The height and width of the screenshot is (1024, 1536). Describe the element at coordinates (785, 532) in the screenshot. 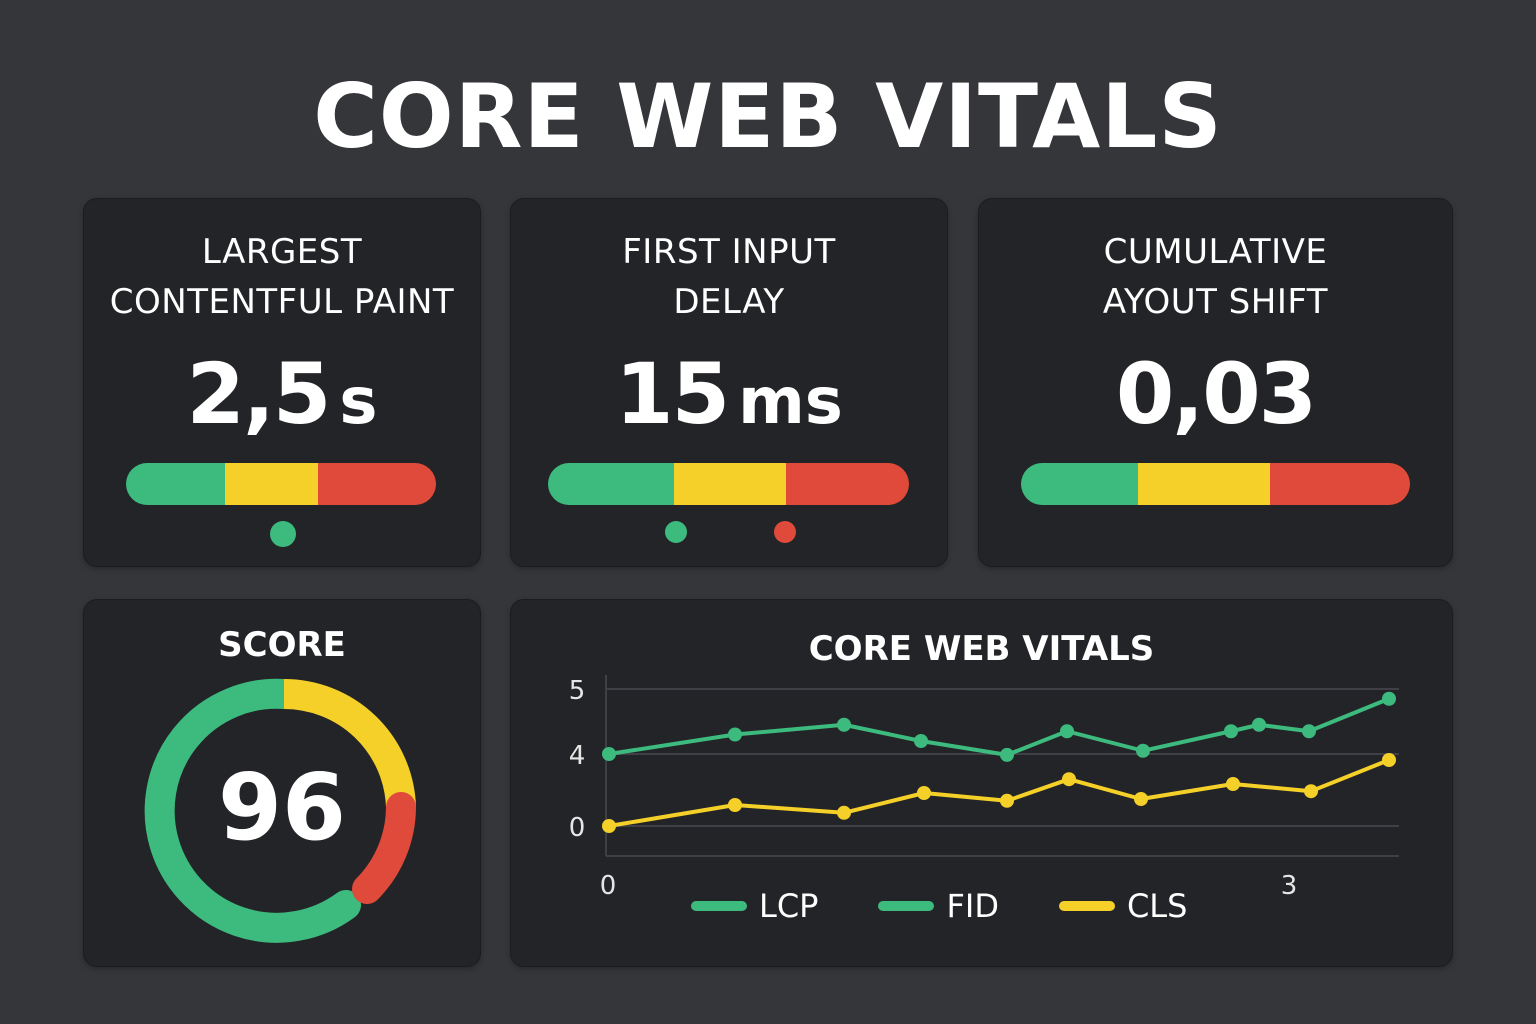

I see `fid-poor-dot` at that location.